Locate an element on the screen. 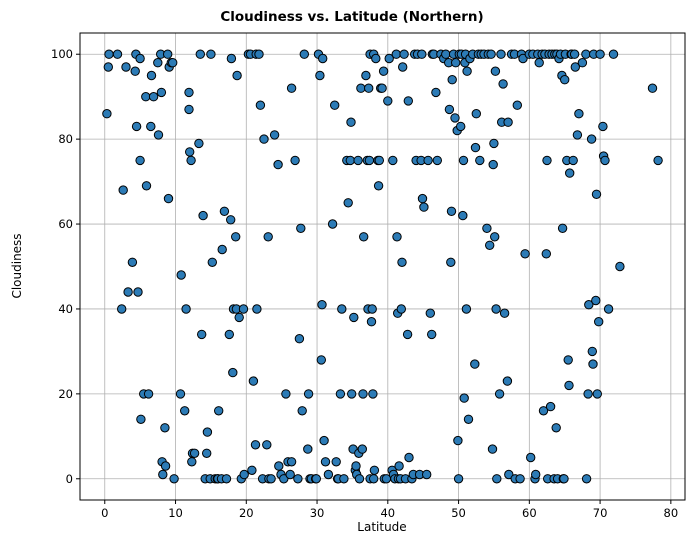  x-tick-label: 40 is located at coordinates (387, 513).